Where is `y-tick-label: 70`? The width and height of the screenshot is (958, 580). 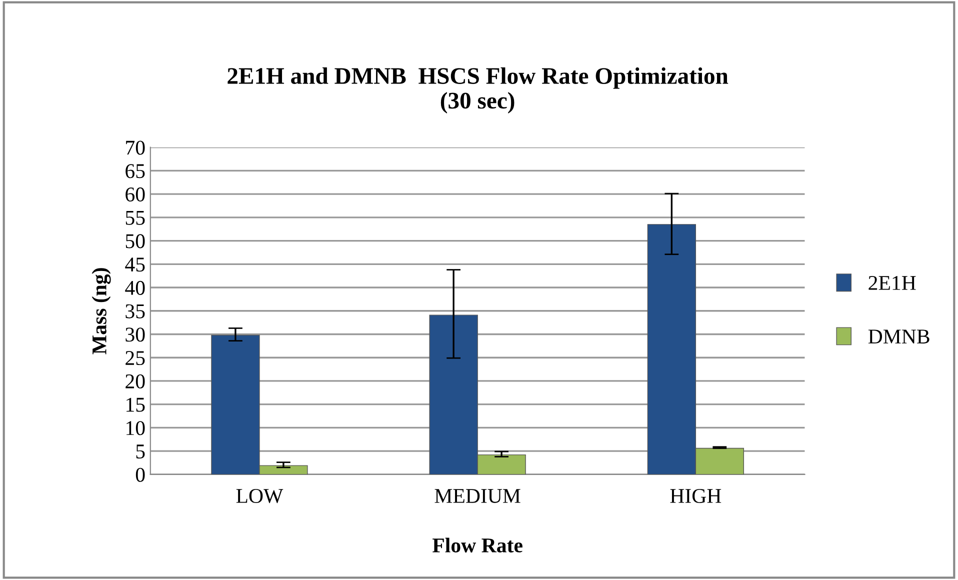 y-tick-label: 70 is located at coordinates (135, 147).